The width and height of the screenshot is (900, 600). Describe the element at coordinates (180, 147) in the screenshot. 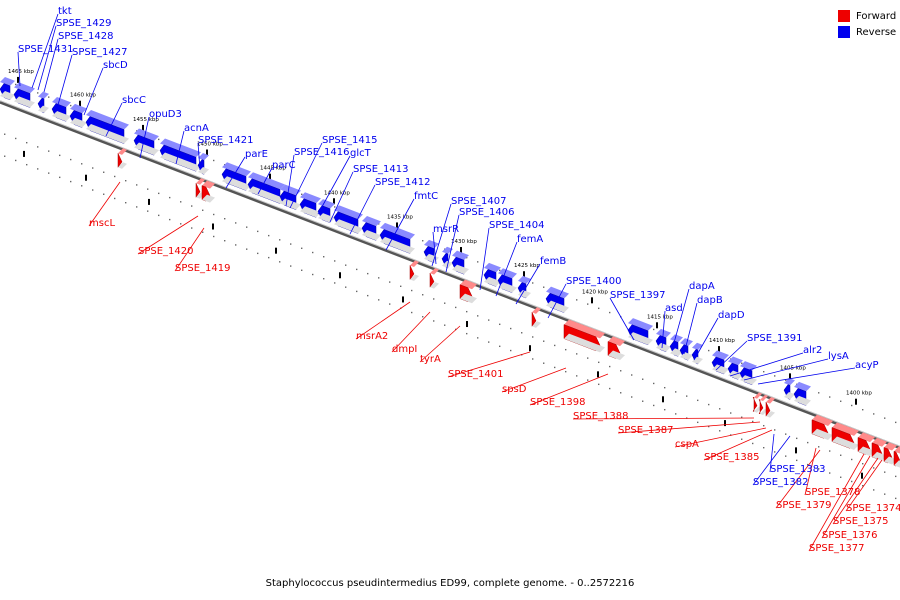

I see `reverse-gene-8-leader` at that location.